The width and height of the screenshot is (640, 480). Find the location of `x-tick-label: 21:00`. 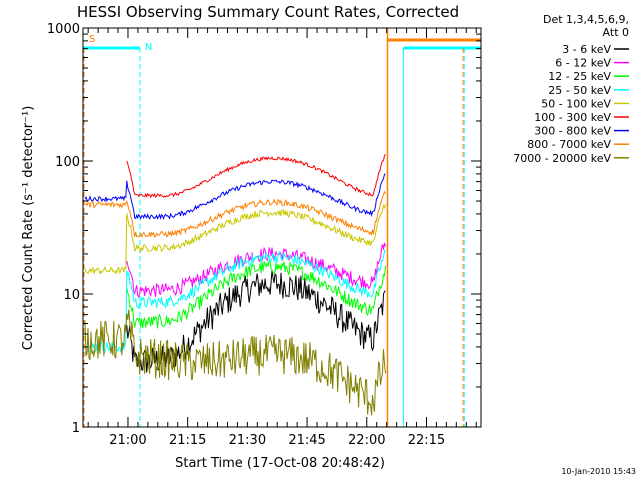

x-tick-label: 21:00 is located at coordinates (127, 440).